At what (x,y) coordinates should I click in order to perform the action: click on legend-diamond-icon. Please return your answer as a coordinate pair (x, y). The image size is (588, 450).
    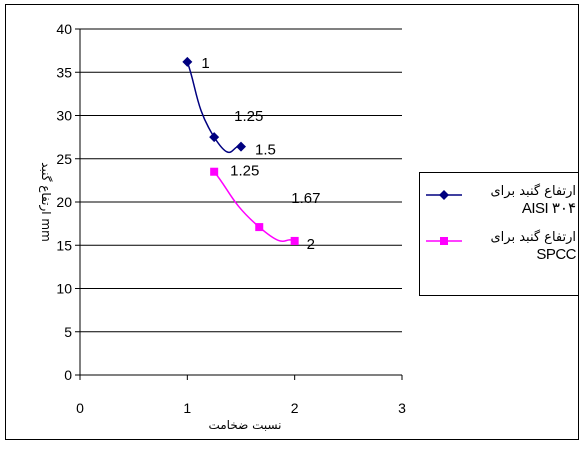
    Looking at the image, I should click on (444, 195).